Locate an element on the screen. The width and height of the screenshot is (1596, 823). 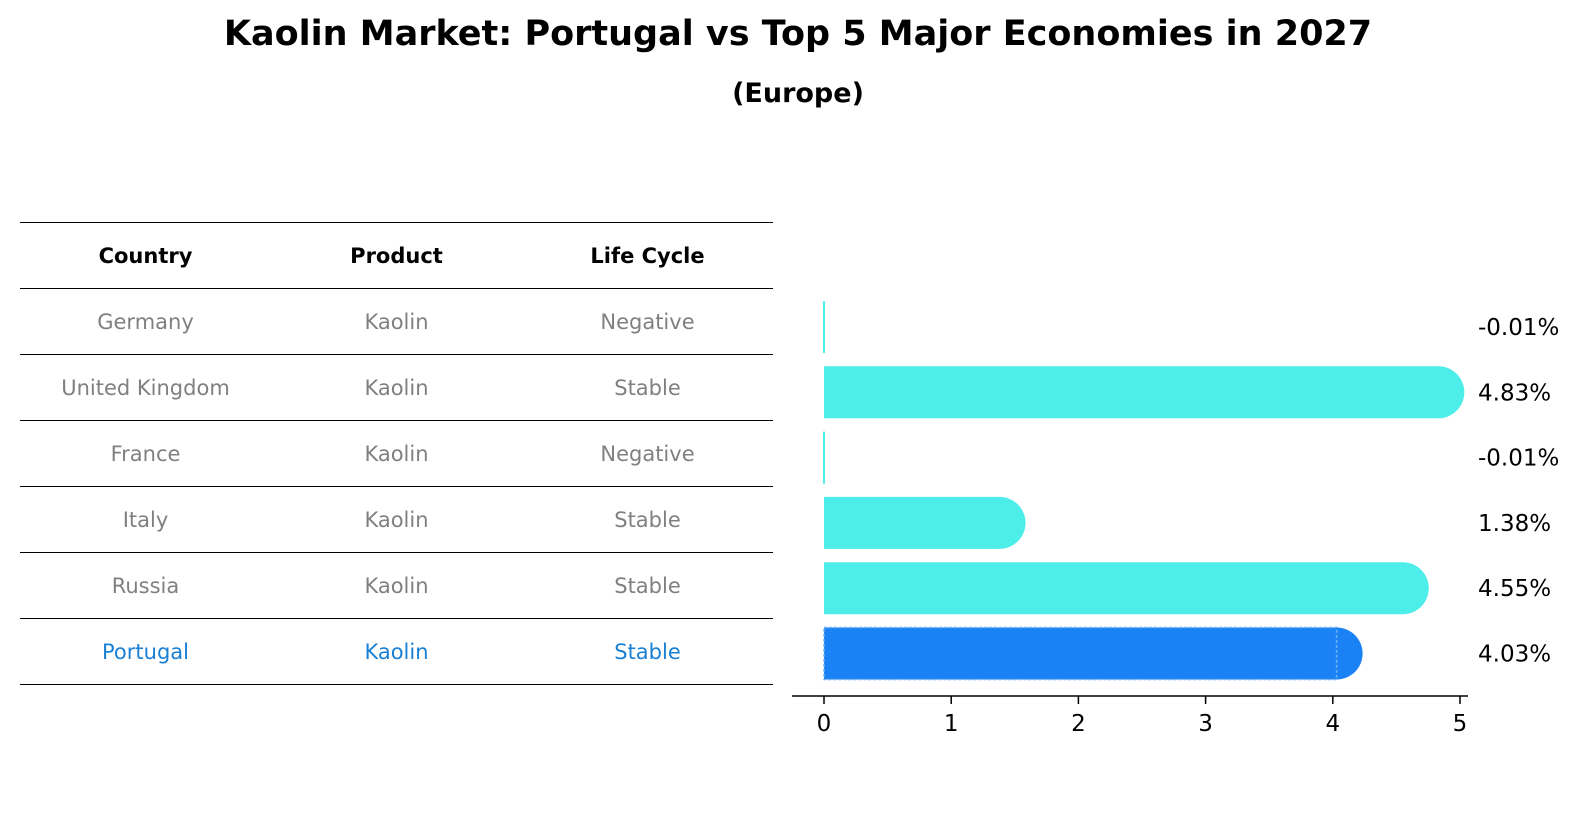
data-label: 4.83% is located at coordinates (1514, 393).